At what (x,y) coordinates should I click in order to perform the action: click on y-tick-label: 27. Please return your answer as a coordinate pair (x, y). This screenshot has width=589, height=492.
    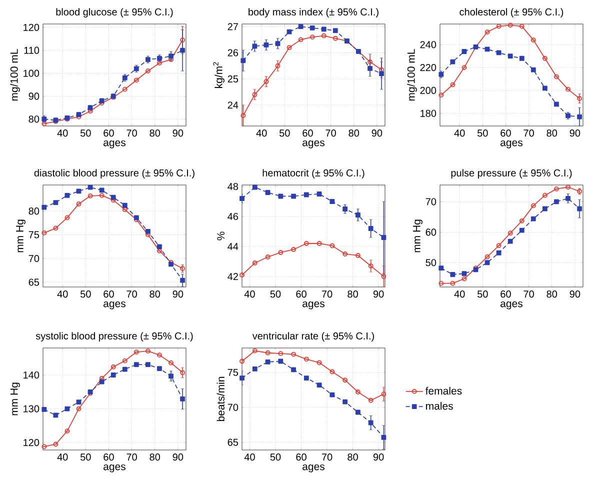
    Looking at the image, I should click on (233, 26).